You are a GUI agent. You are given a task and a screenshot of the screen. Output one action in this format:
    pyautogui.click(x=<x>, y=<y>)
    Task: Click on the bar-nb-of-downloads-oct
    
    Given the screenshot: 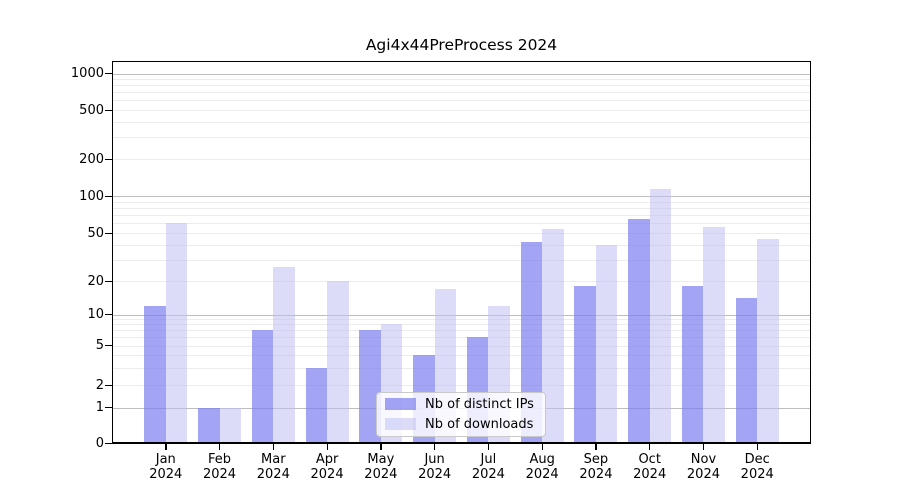 What is the action you would take?
    pyautogui.click(x=660, y=316)
    